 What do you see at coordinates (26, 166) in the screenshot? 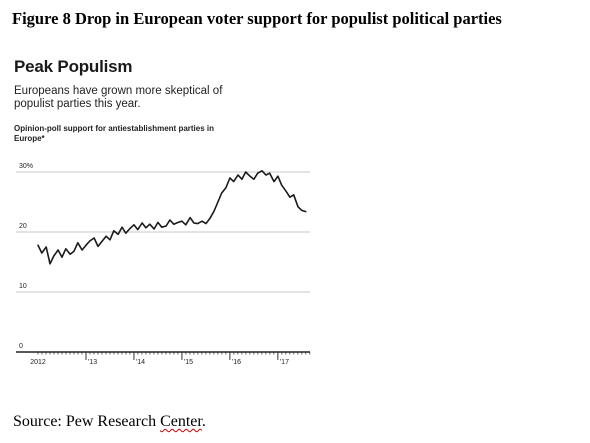
I see `y-tick-label-0: 30%` at bounding box center [26, 166].